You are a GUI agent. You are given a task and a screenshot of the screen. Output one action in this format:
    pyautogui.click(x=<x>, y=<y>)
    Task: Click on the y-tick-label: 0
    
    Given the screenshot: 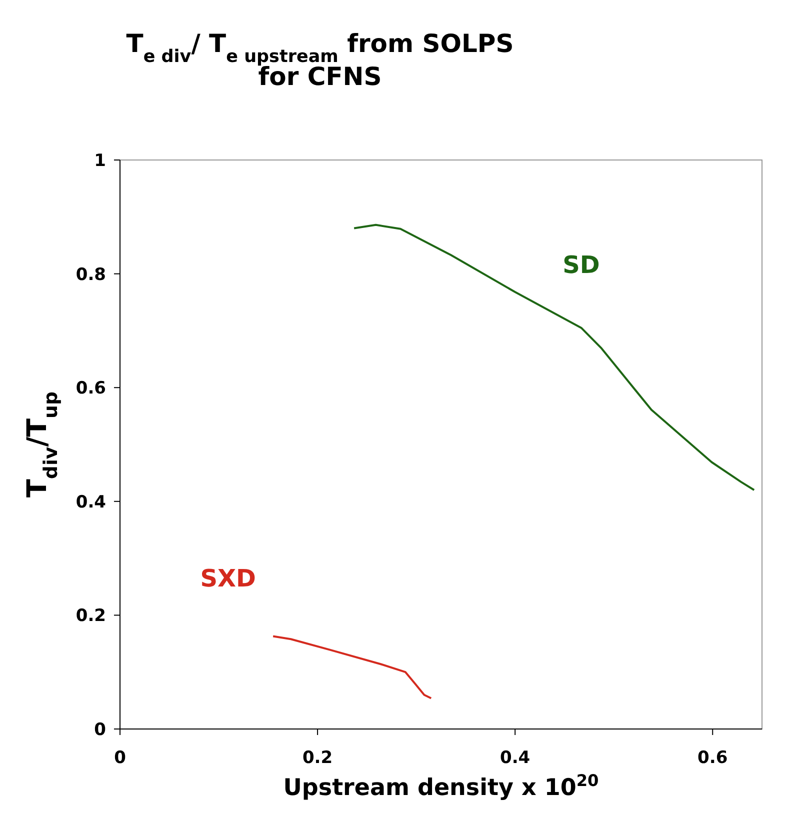 What is the action you would take?
    pyautogui.click(x=100, y=730)
    